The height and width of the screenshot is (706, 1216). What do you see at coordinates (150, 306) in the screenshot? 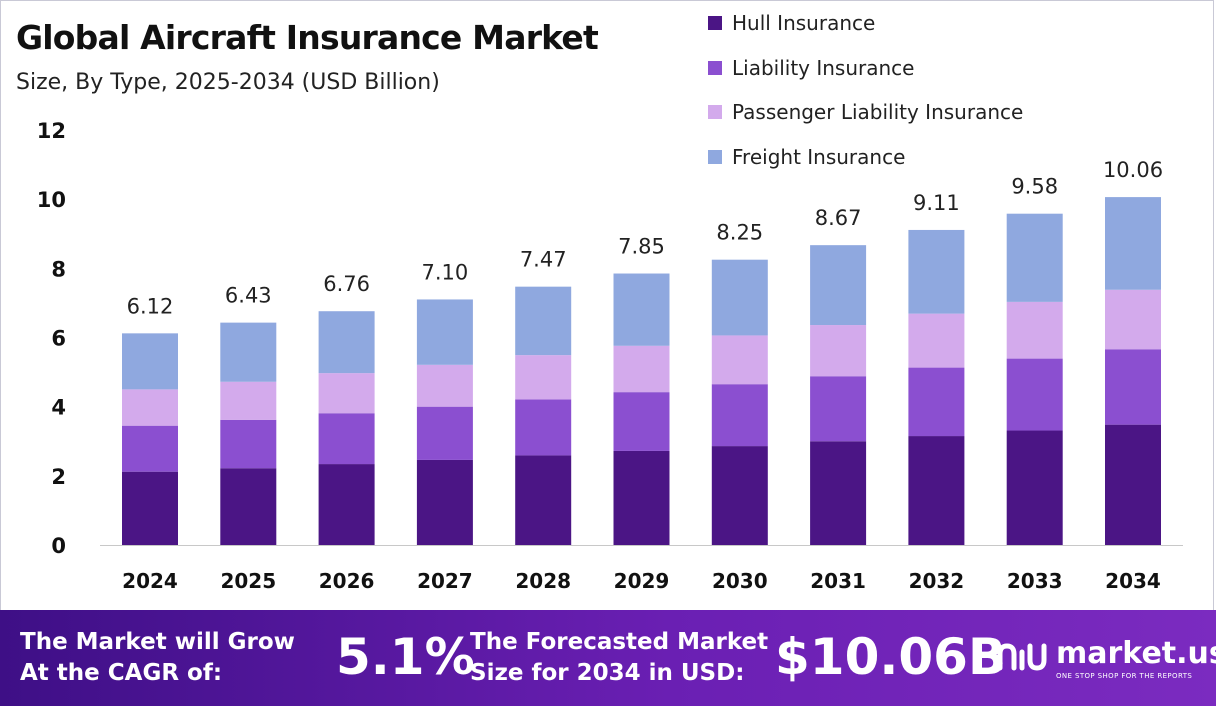
I see `data-label-2024: 6.12` at bounding box center [150, 306].